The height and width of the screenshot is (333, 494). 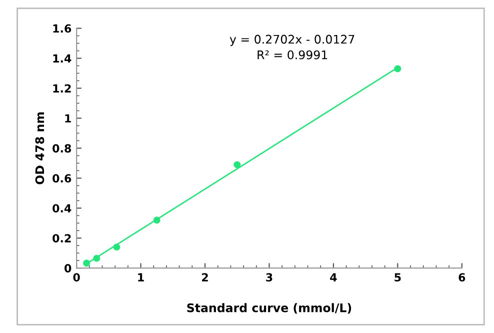 I want to click on x-tick-label: 3, so click(x=269, y=277).